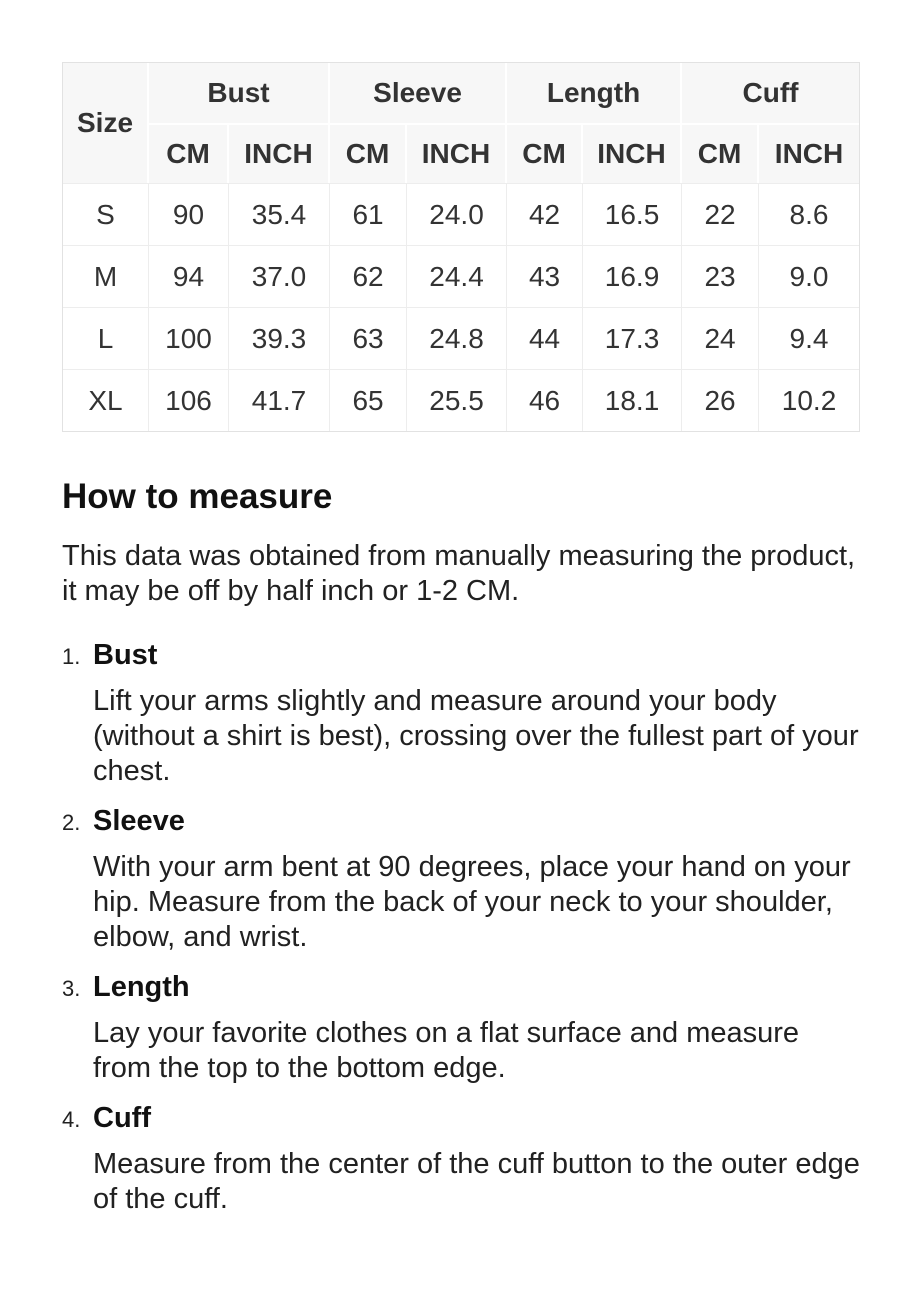  What do you see at coordinates (106, 214) in the screenshot?
I see `size-cell: S` at bounding box center [106, 214].